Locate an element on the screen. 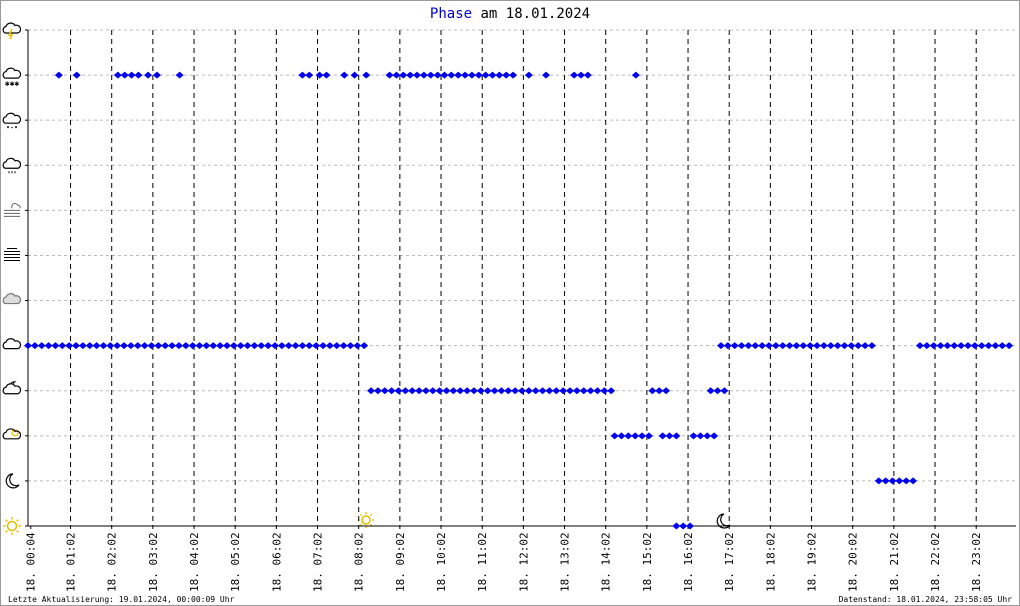  chart-title: Phase am 18.01.2024 is located at coordinates (510, 14).